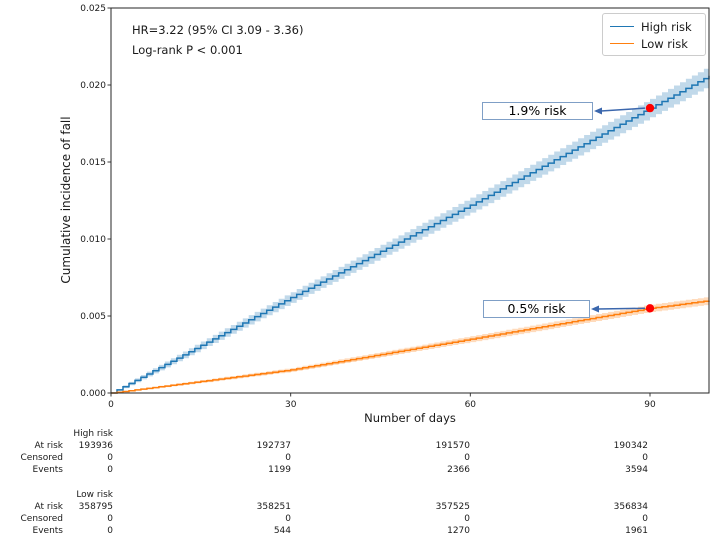  Describe the element at coordinates (537, 111) in the screenshot. I see `callout-high-risk-value: 1.9% risk` at that location.